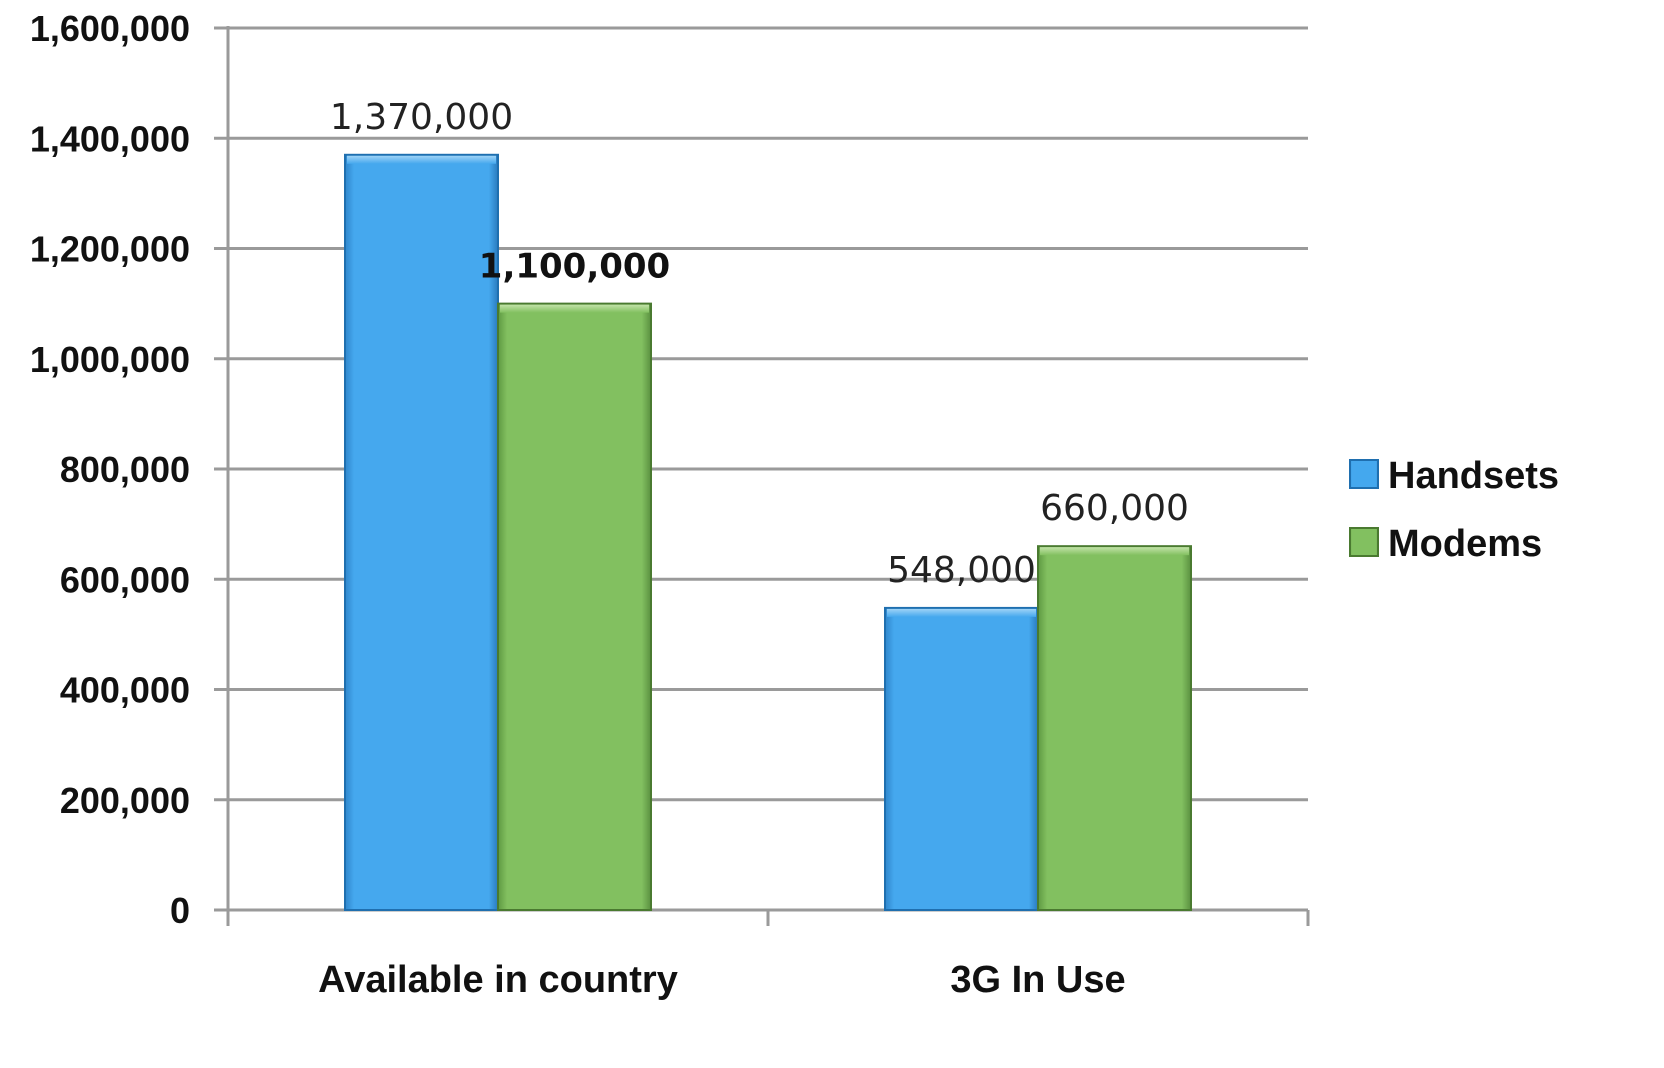 Image resolution: width=1664 pixels, height=1068 pixels. Describe the element at coordinates (125, 690) in the screenshot. I see `y-tick-label: 400,000` at that location.